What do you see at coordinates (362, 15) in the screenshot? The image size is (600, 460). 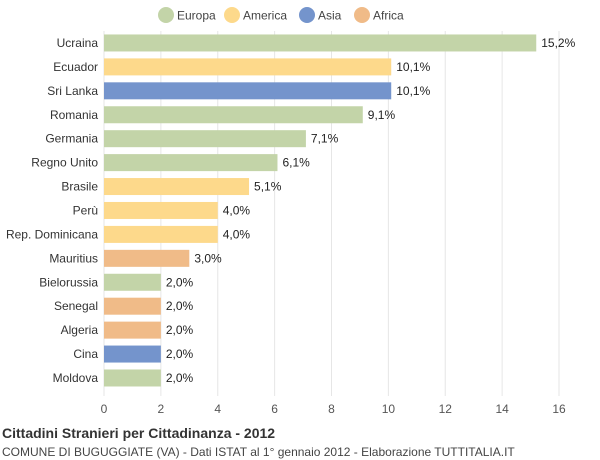 I see `legend-marker-africa` at bounding box center [362, 15].